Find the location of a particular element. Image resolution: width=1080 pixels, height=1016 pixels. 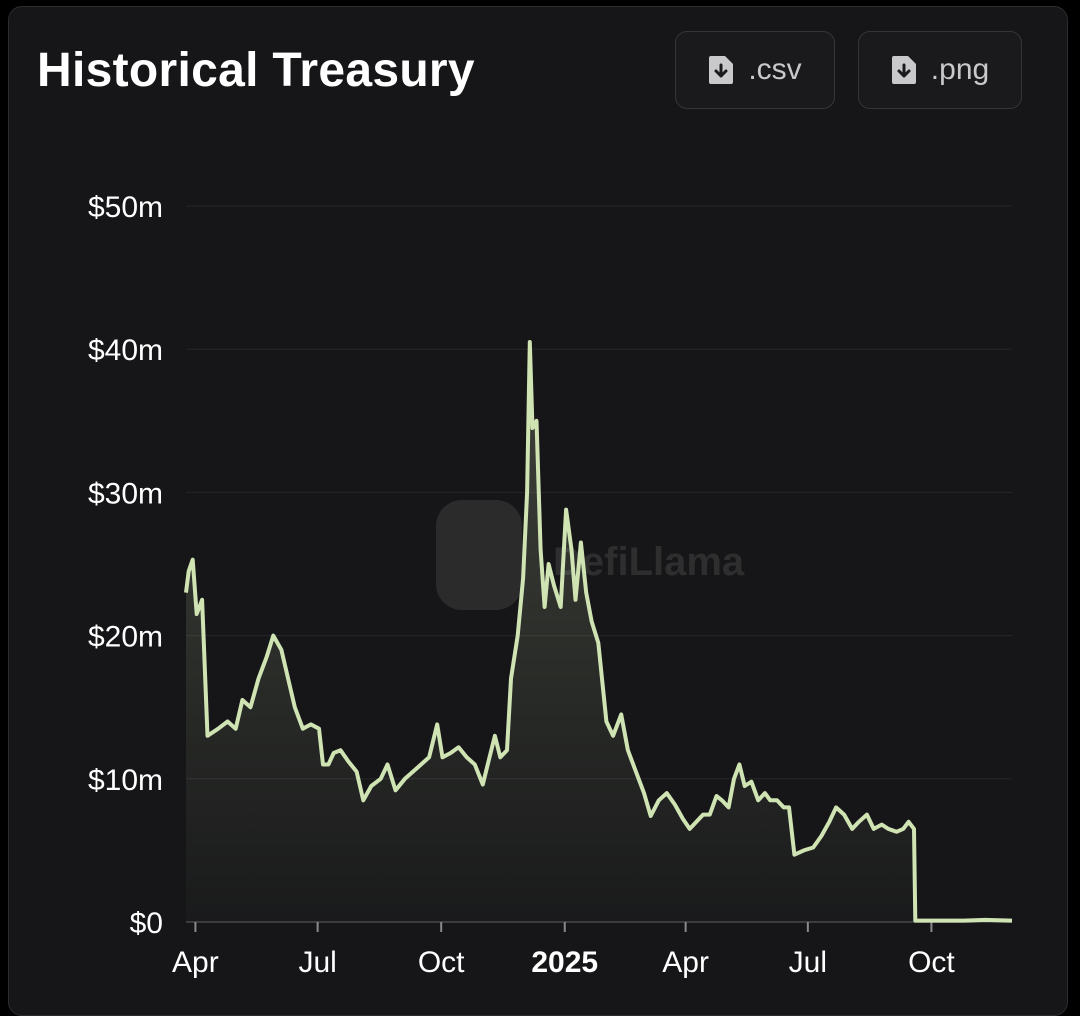

y-tick-label: $30m is located at coordinates (125, 493).